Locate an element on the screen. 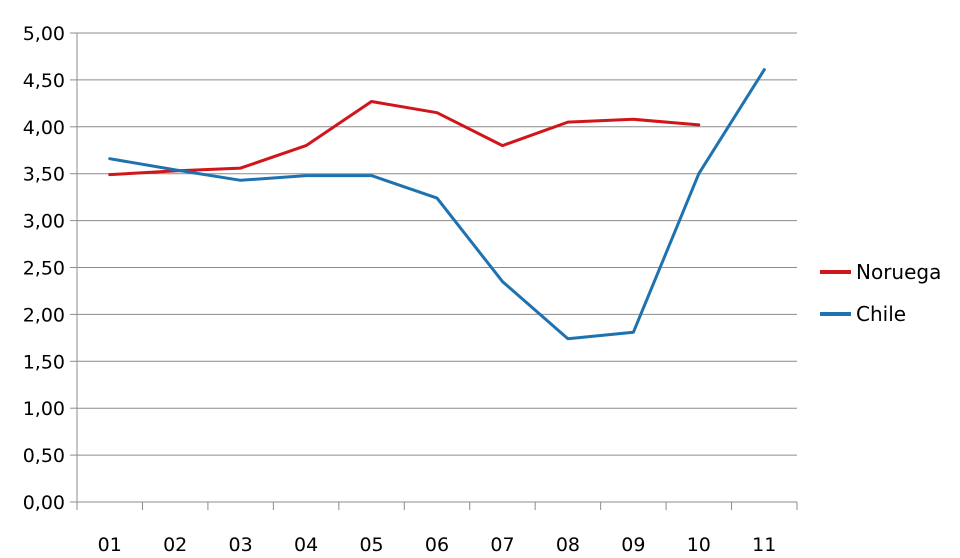 The width and height of the screenshot is (960, 558). y-tick-label: 5,00 is located at coordinates (44, 34).